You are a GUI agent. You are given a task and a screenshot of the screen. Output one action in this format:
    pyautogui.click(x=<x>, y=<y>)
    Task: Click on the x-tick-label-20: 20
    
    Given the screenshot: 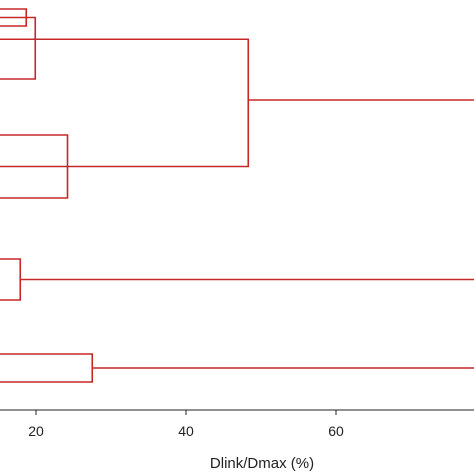 What is the action you would take?
    pyautogui.click(x=36, y=431)
    